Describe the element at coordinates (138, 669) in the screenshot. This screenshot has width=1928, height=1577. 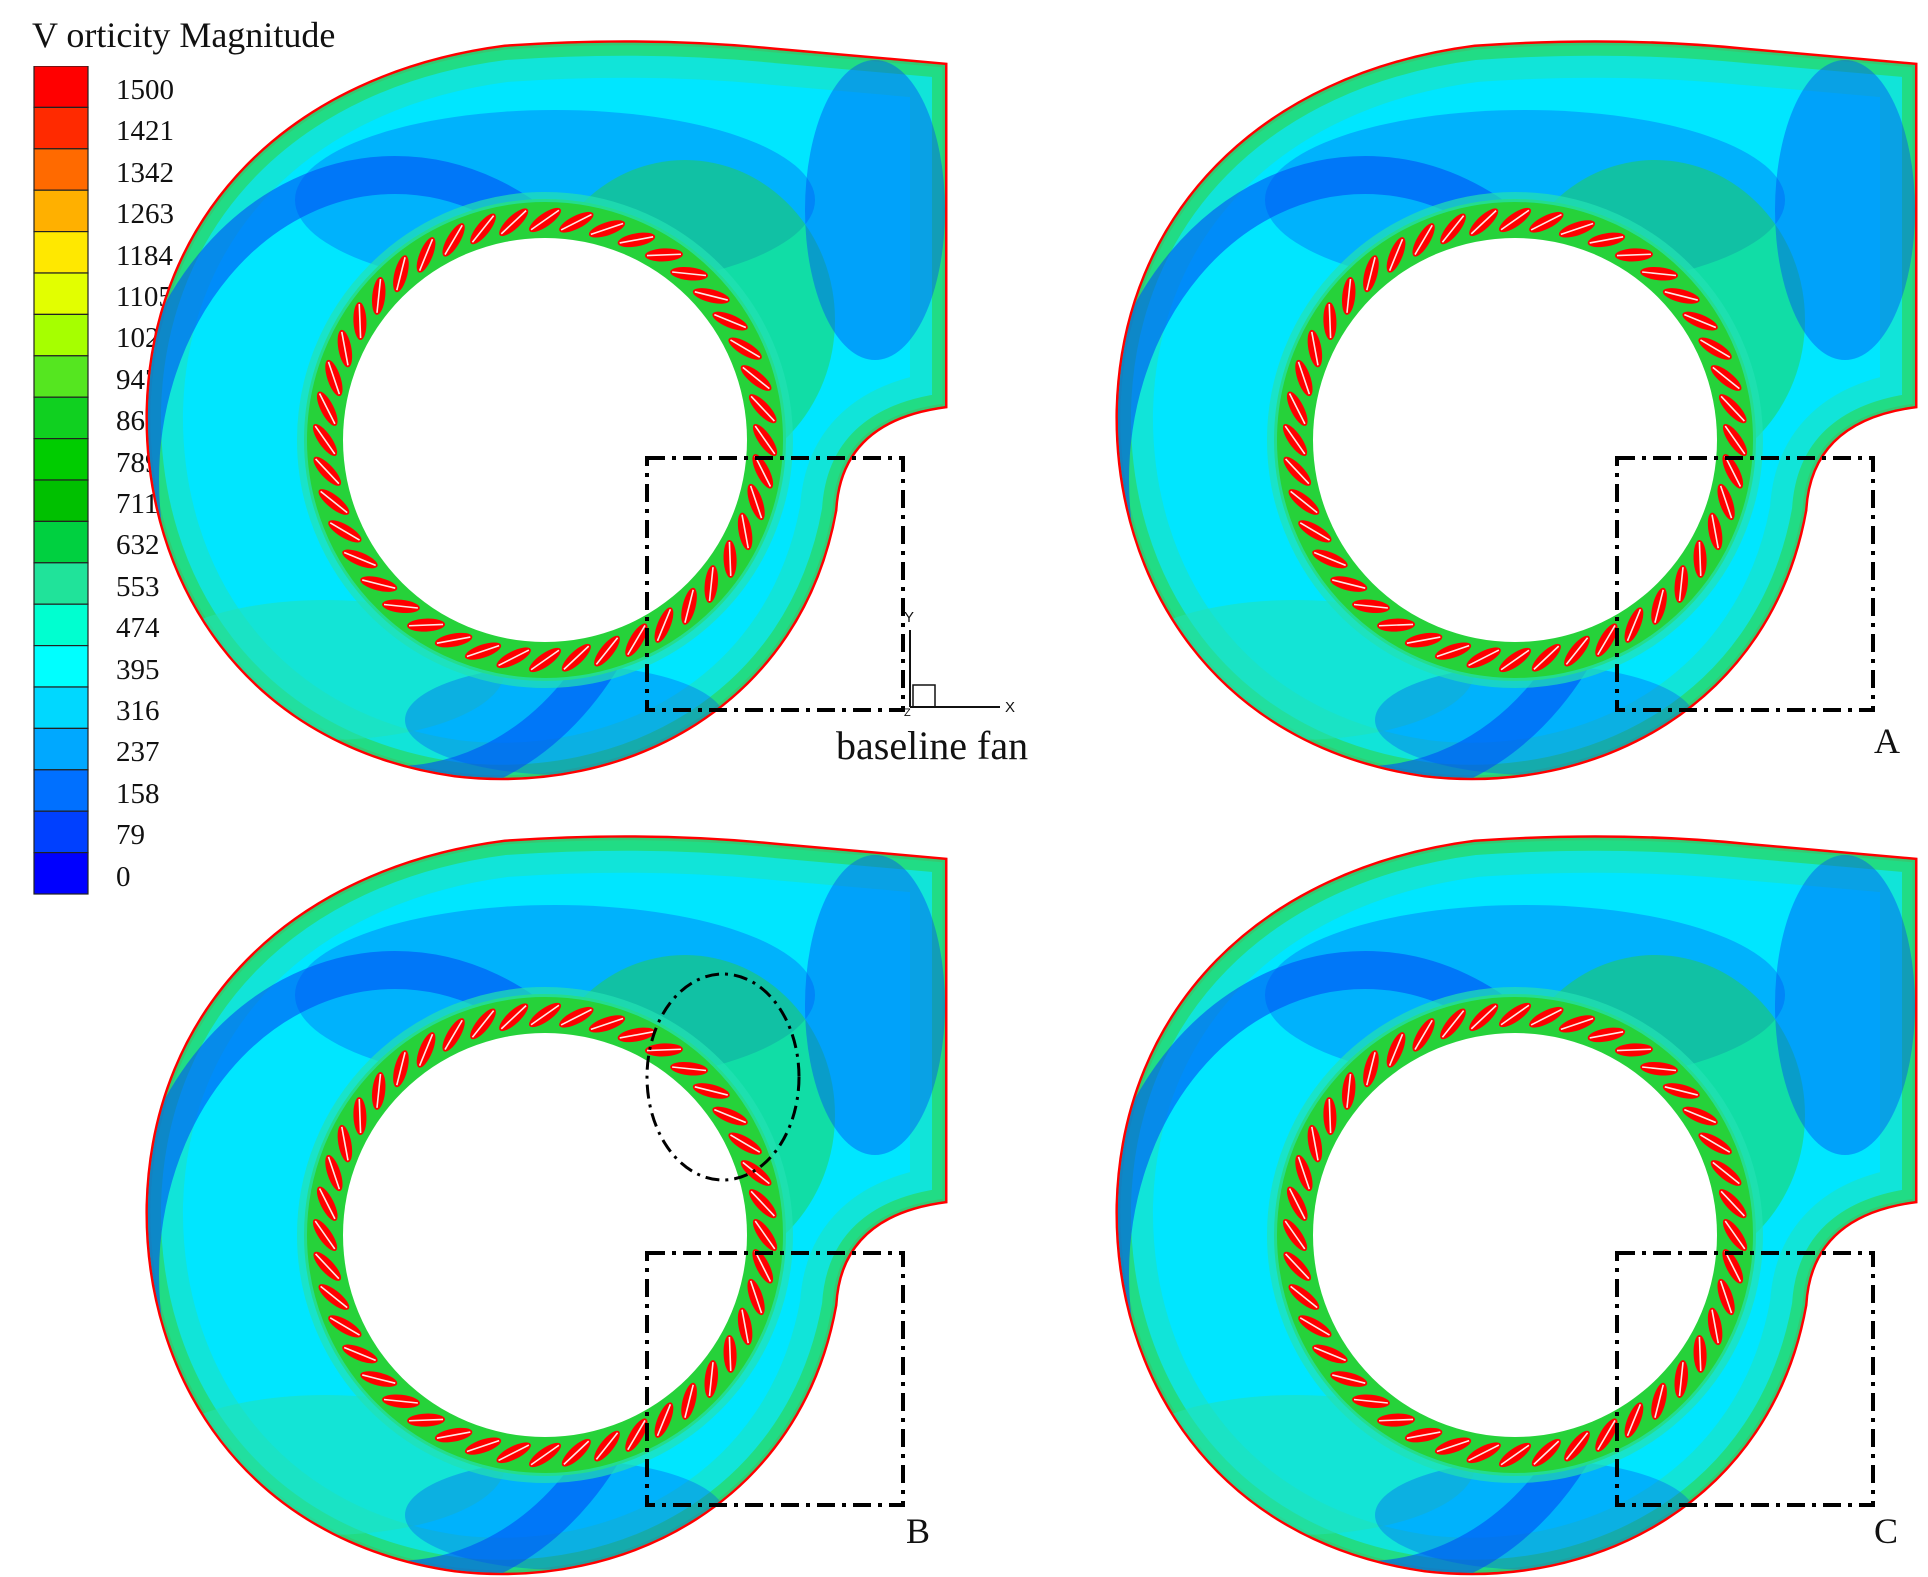
I see `legend-label: 395` at that location.